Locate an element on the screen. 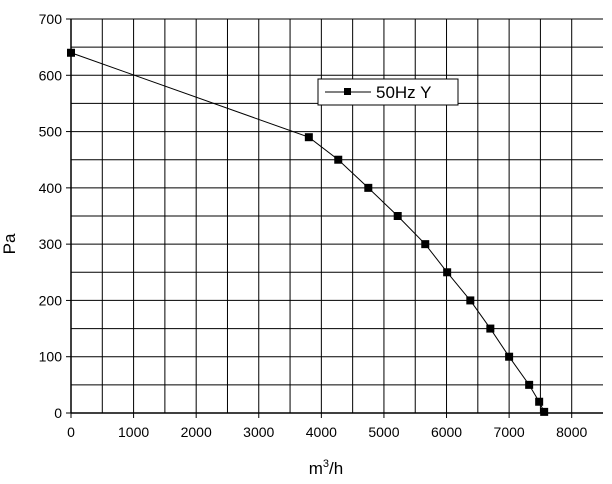 This screenshot has height=484, width=612. y-tick-label: 300 is located at coordinates (51, 244).